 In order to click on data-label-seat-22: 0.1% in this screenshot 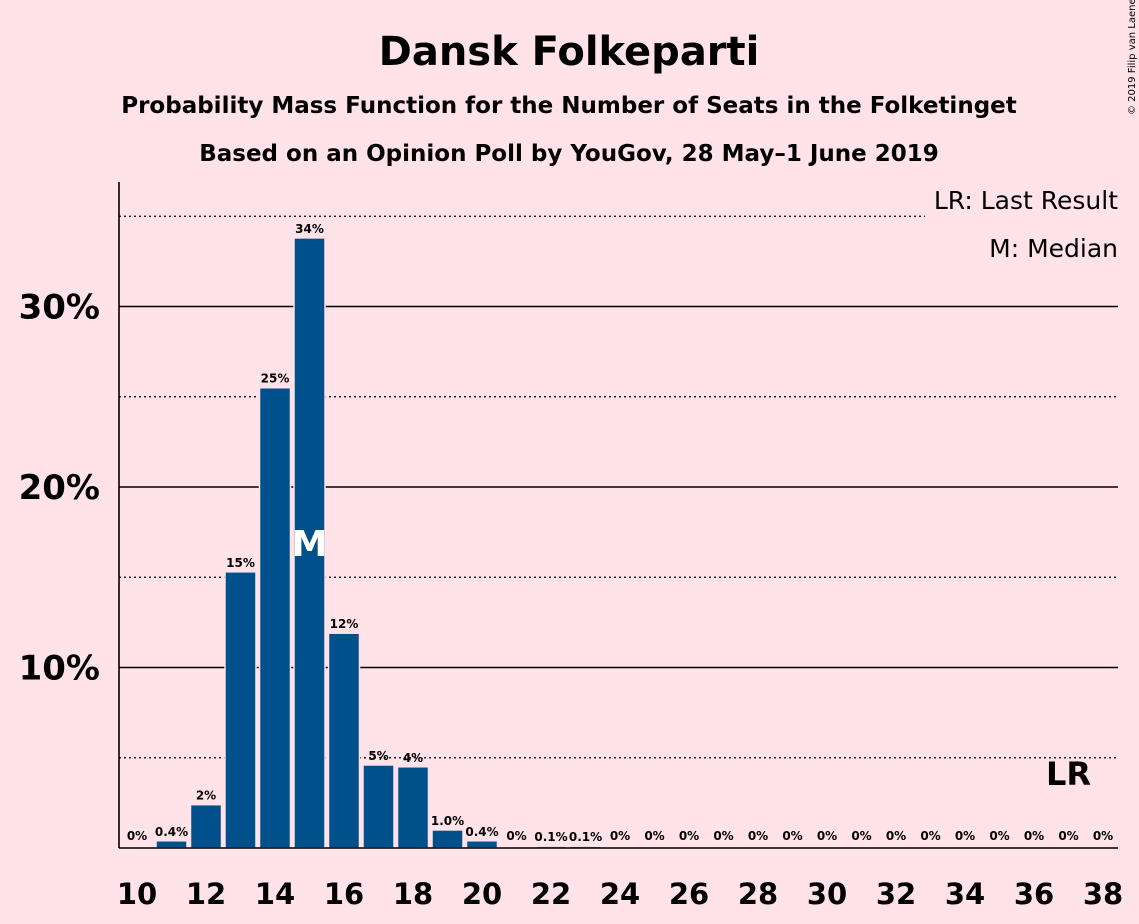, I will do `click(550, 837)`.